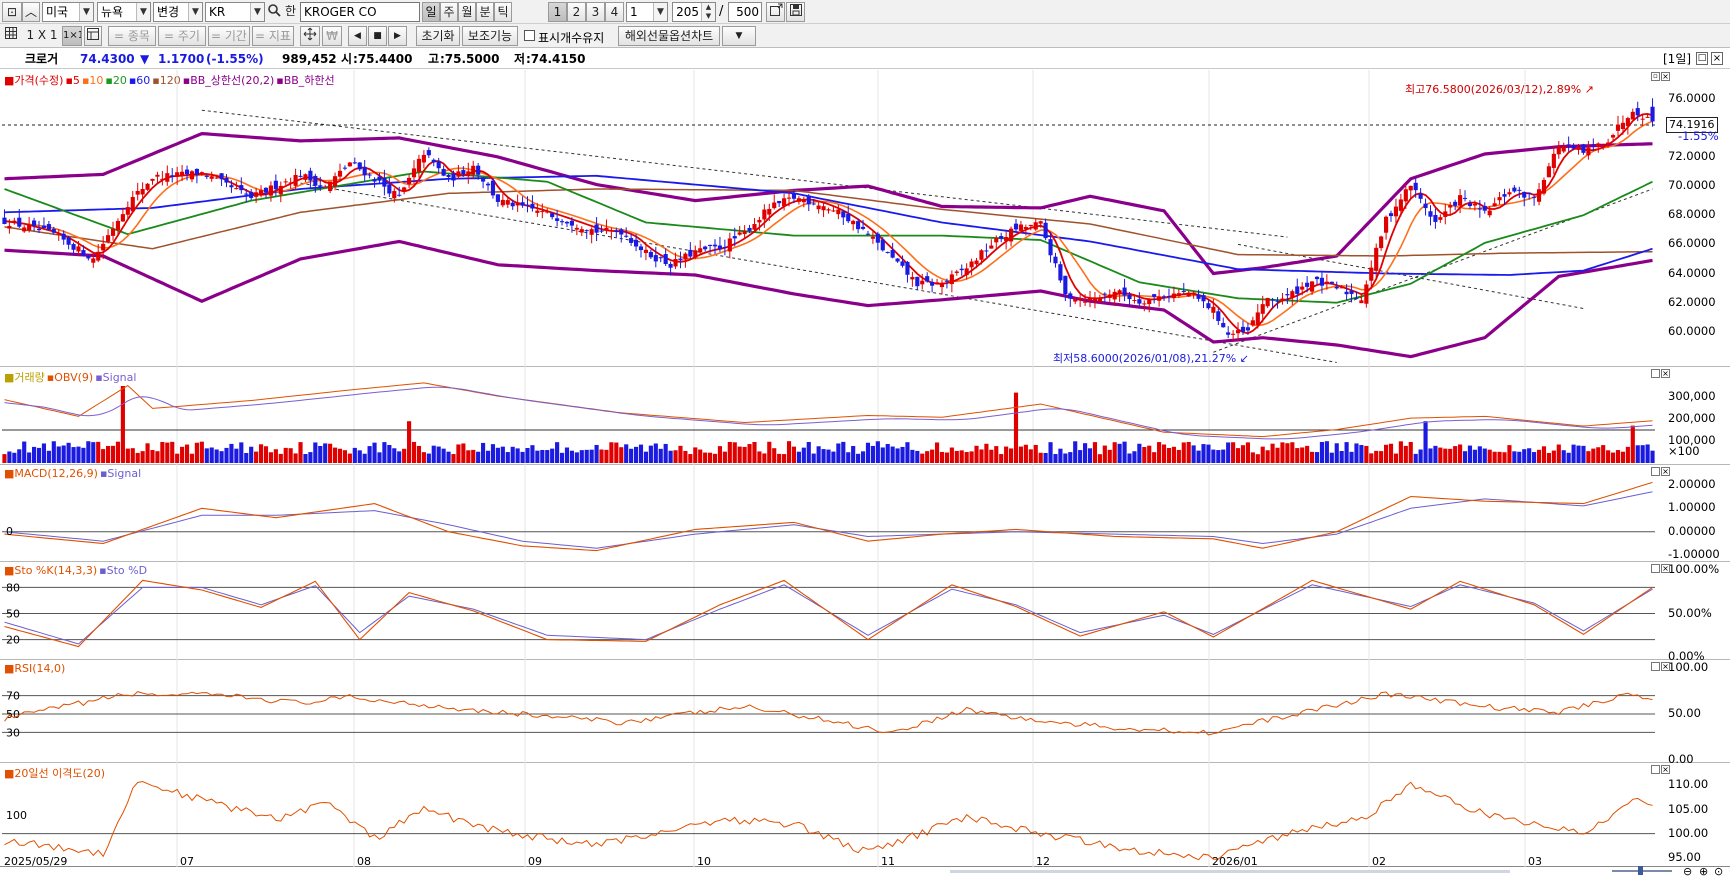 This screenshot has width=1730, height=880. What do you see at coordinates (377, 36) in the screenshot?
I see `stop-icon: ■` at bounding box center [377, 36].